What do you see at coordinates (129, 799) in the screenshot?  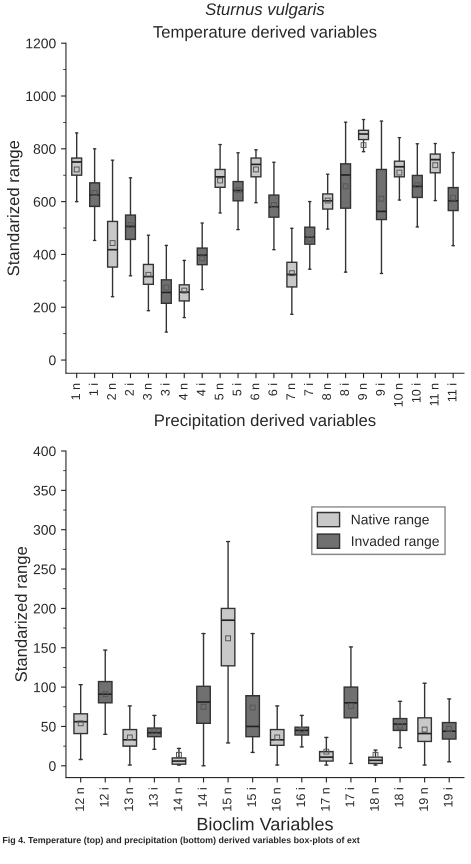 I see `x-tick-label: 13 n` at bounding box center [129, 799].